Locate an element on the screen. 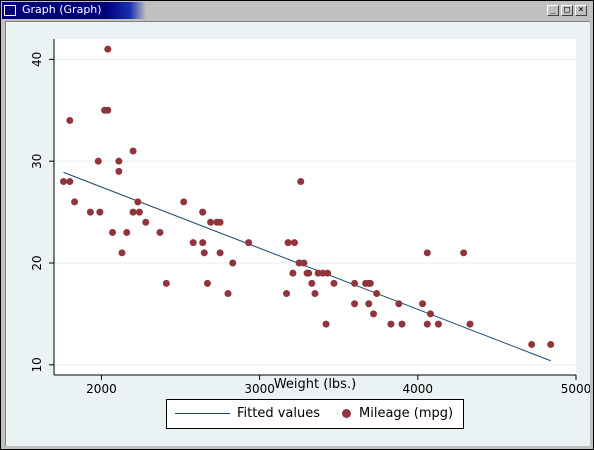 This screenshot has height=450, width=594. legend: Fitted values Mileage (mpg) is located at coordinates (315, 414).